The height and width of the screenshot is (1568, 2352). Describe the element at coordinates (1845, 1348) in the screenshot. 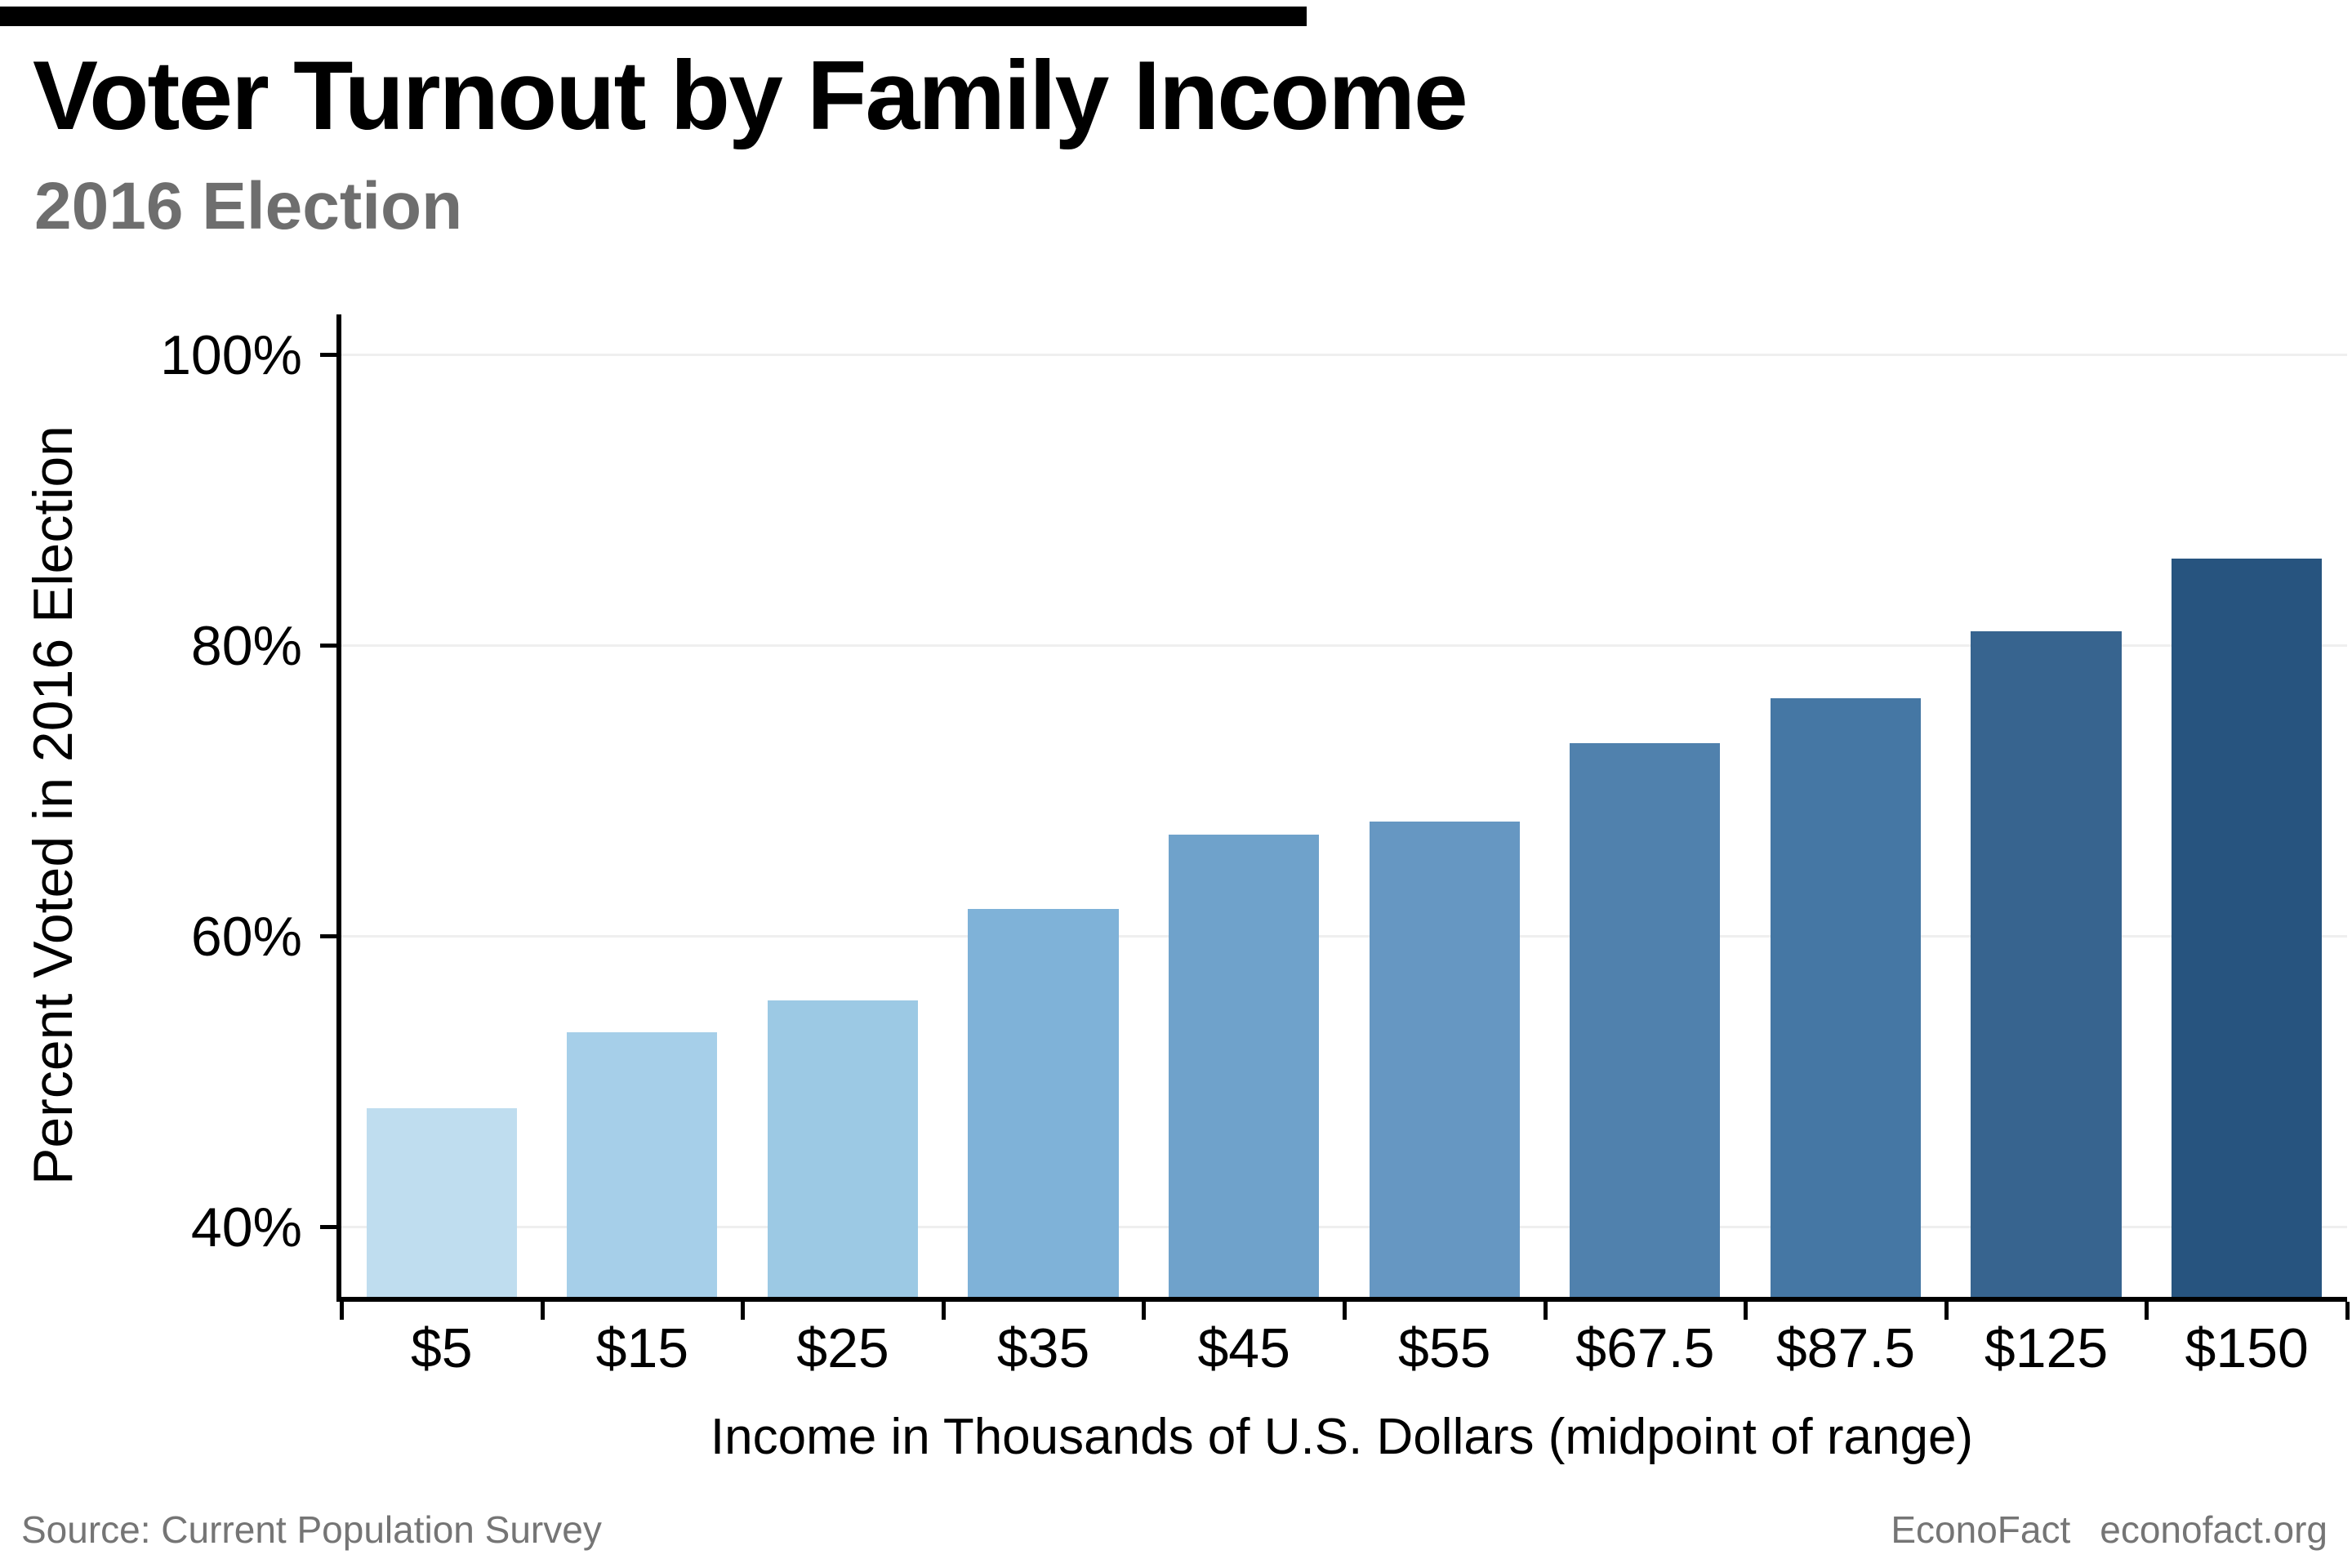

I see `x-tick-label: $87.5` at that location.